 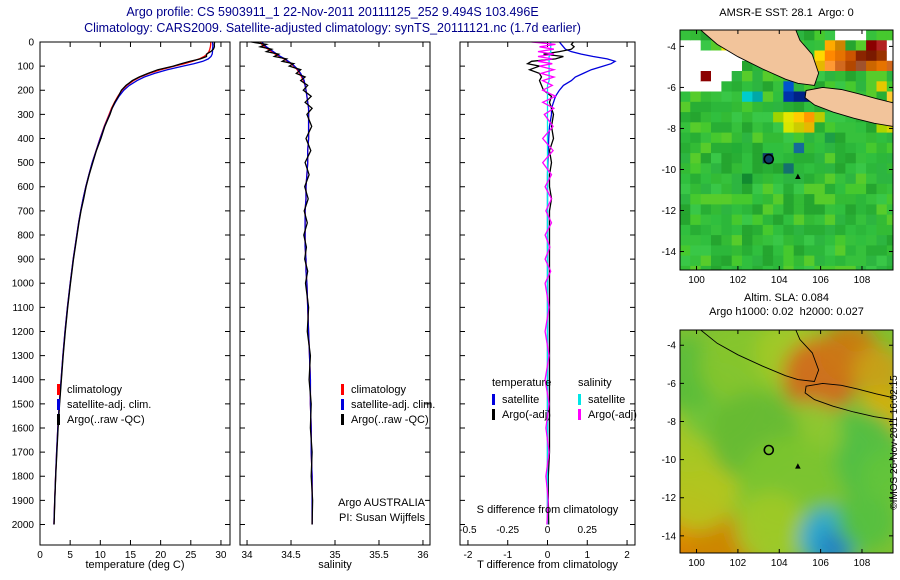 I want to click on salinity-axis-title: salinity, so click(x=335, y=565).